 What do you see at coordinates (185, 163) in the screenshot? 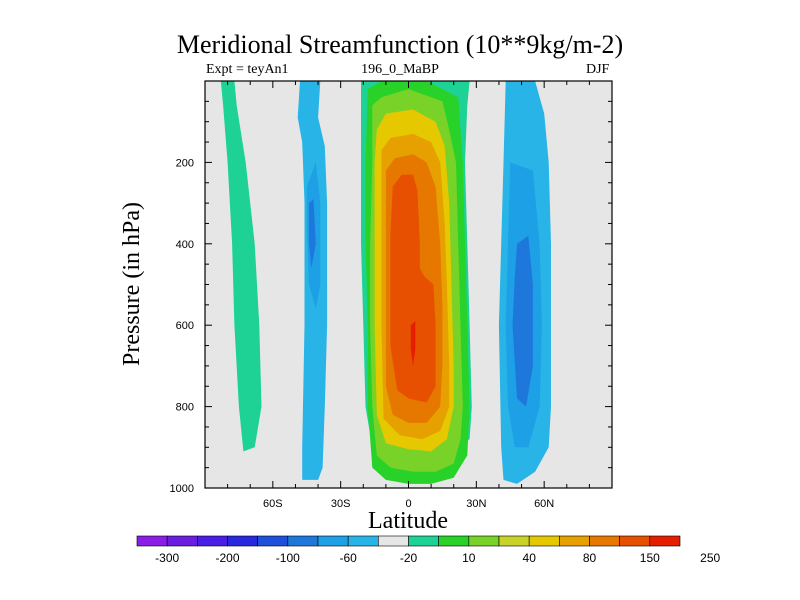
I see `y-tick-label: 200` at bounding box center [185, 163].